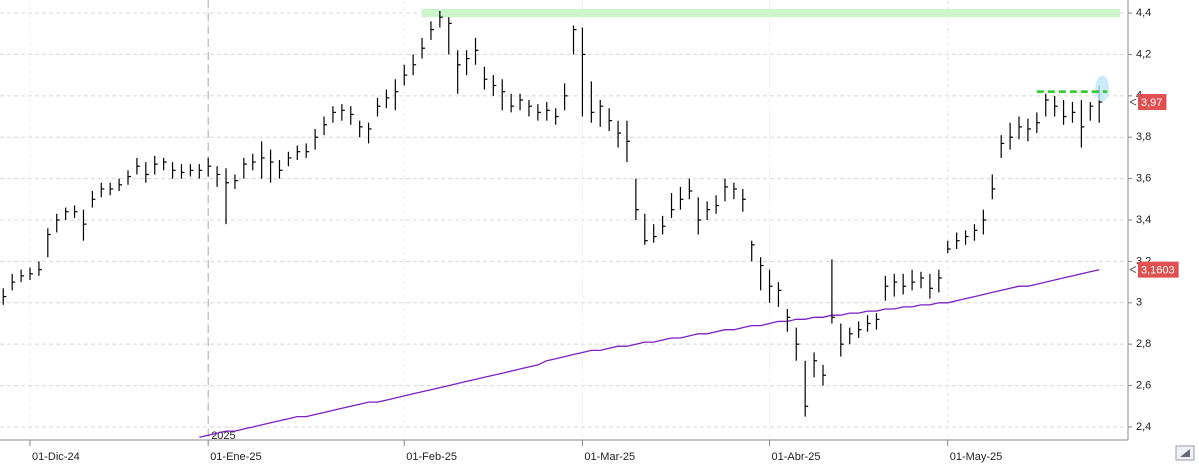 The width and height of the screenshot is (1199, 470). What do you see at coordinates (1143, 13) in the screenshot?
I see `y-tick-label: 4,4` at bounding box center [1143, 13].